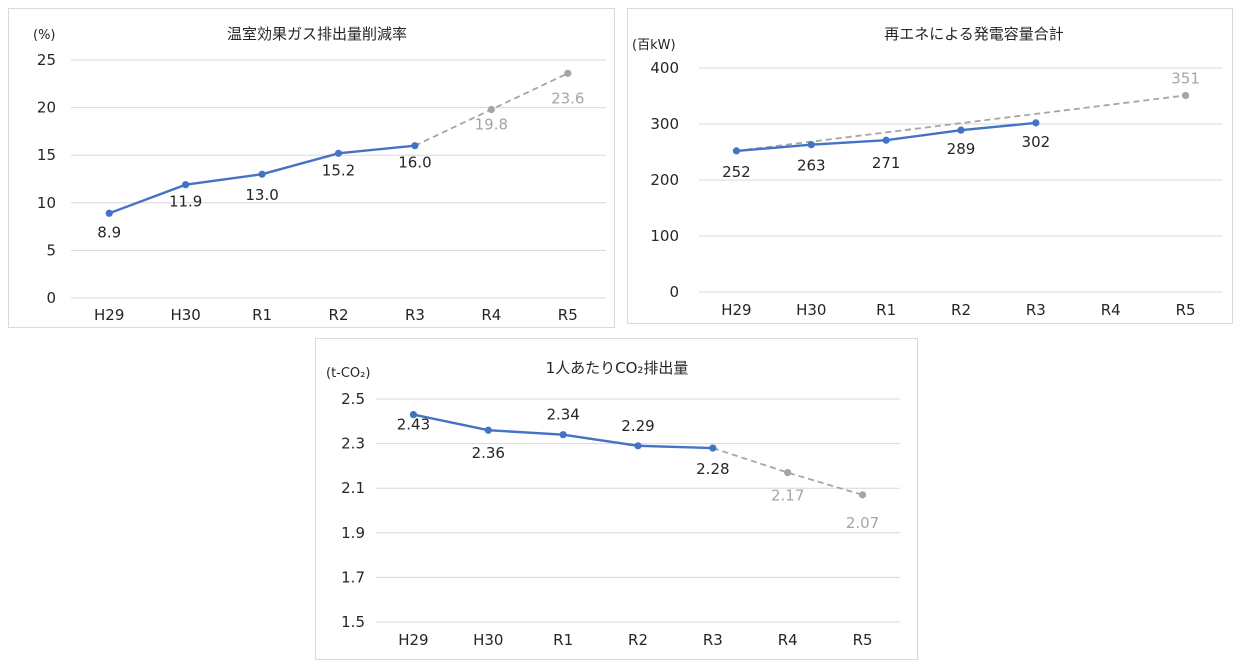 This screenshot has height=660, width=1237. I want to click on data-label: 252, so click(736, 172).